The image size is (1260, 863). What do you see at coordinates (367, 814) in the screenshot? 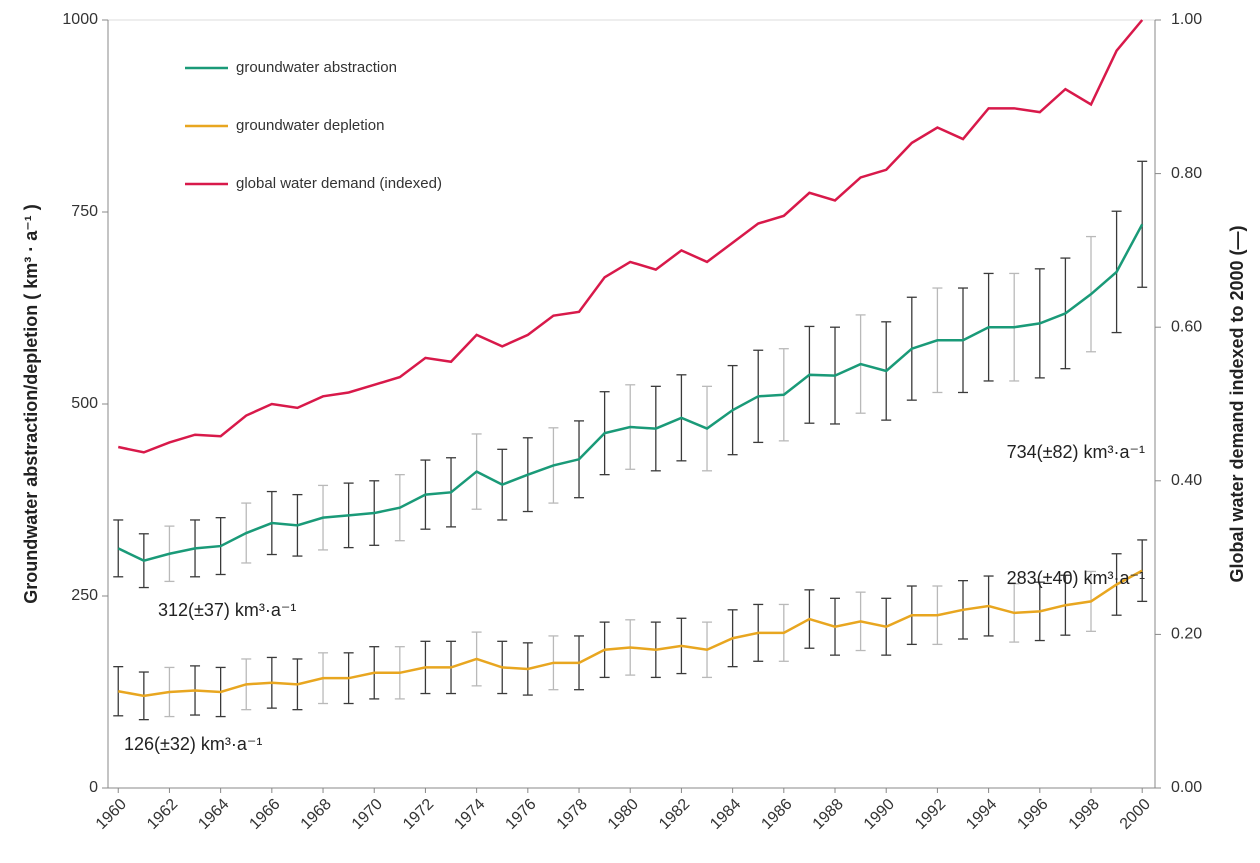
I see `x-tick-label: 1970` at bounding box center [367, 814].